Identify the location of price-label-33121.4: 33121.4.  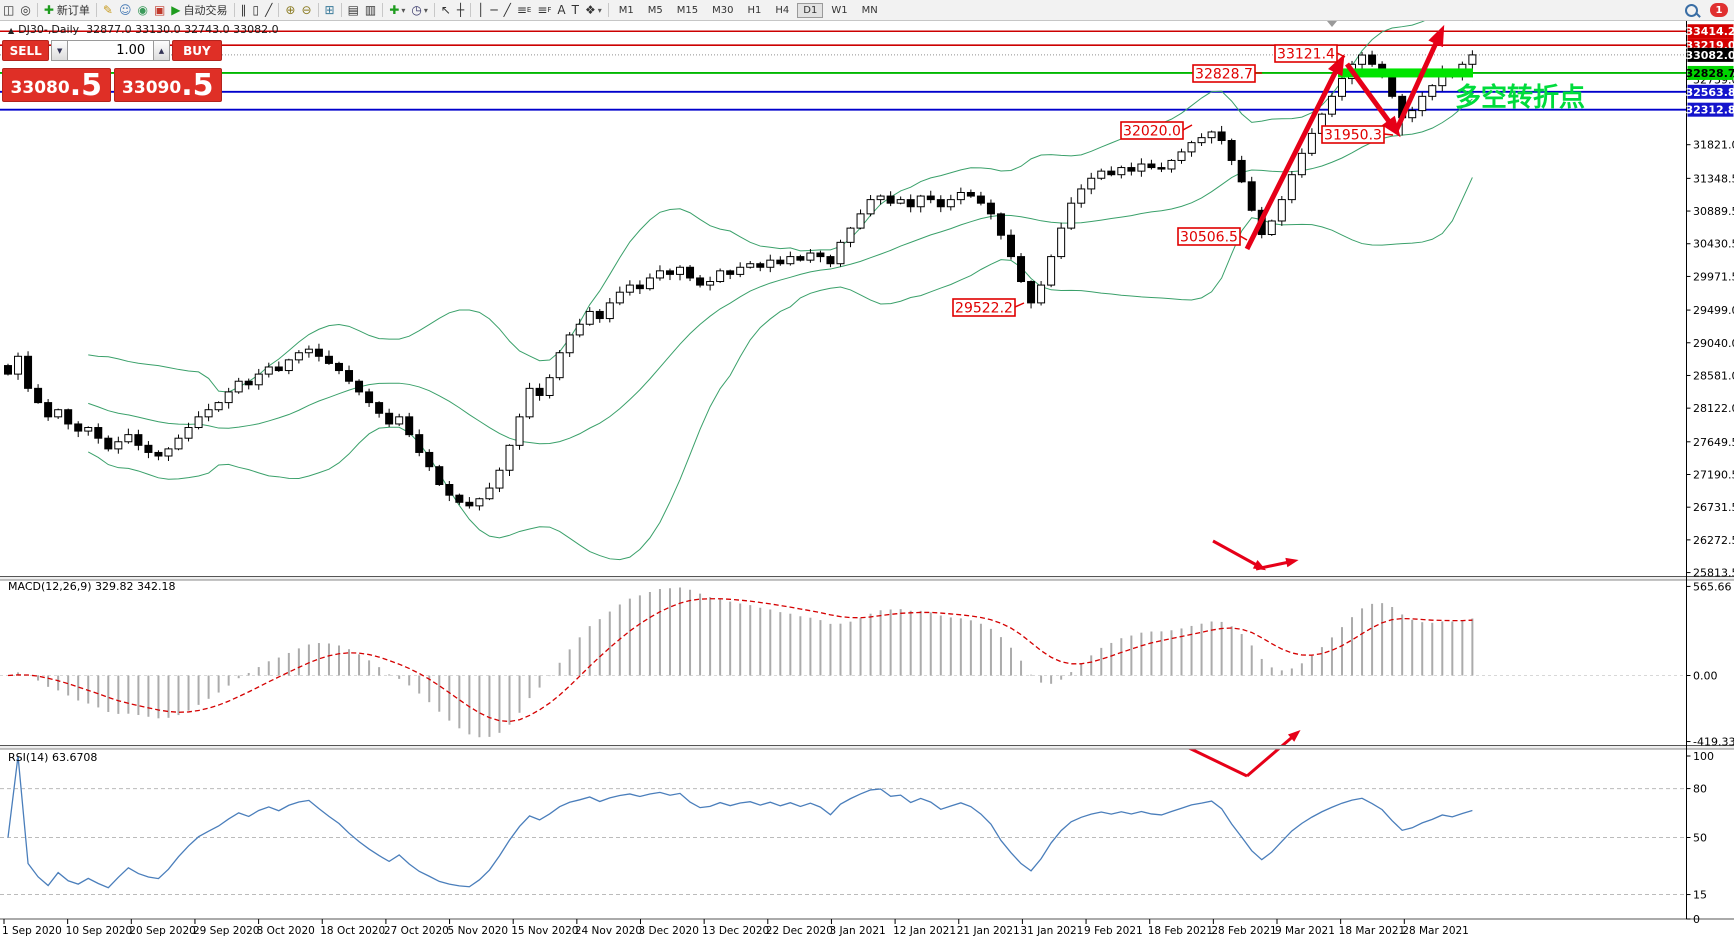
(1310, 53).